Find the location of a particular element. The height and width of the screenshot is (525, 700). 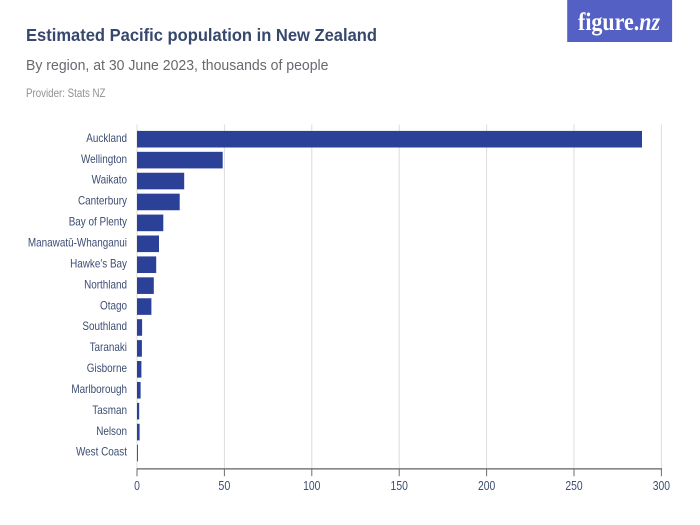

svg-text: Gisborne is located at coordinates (107, 368).